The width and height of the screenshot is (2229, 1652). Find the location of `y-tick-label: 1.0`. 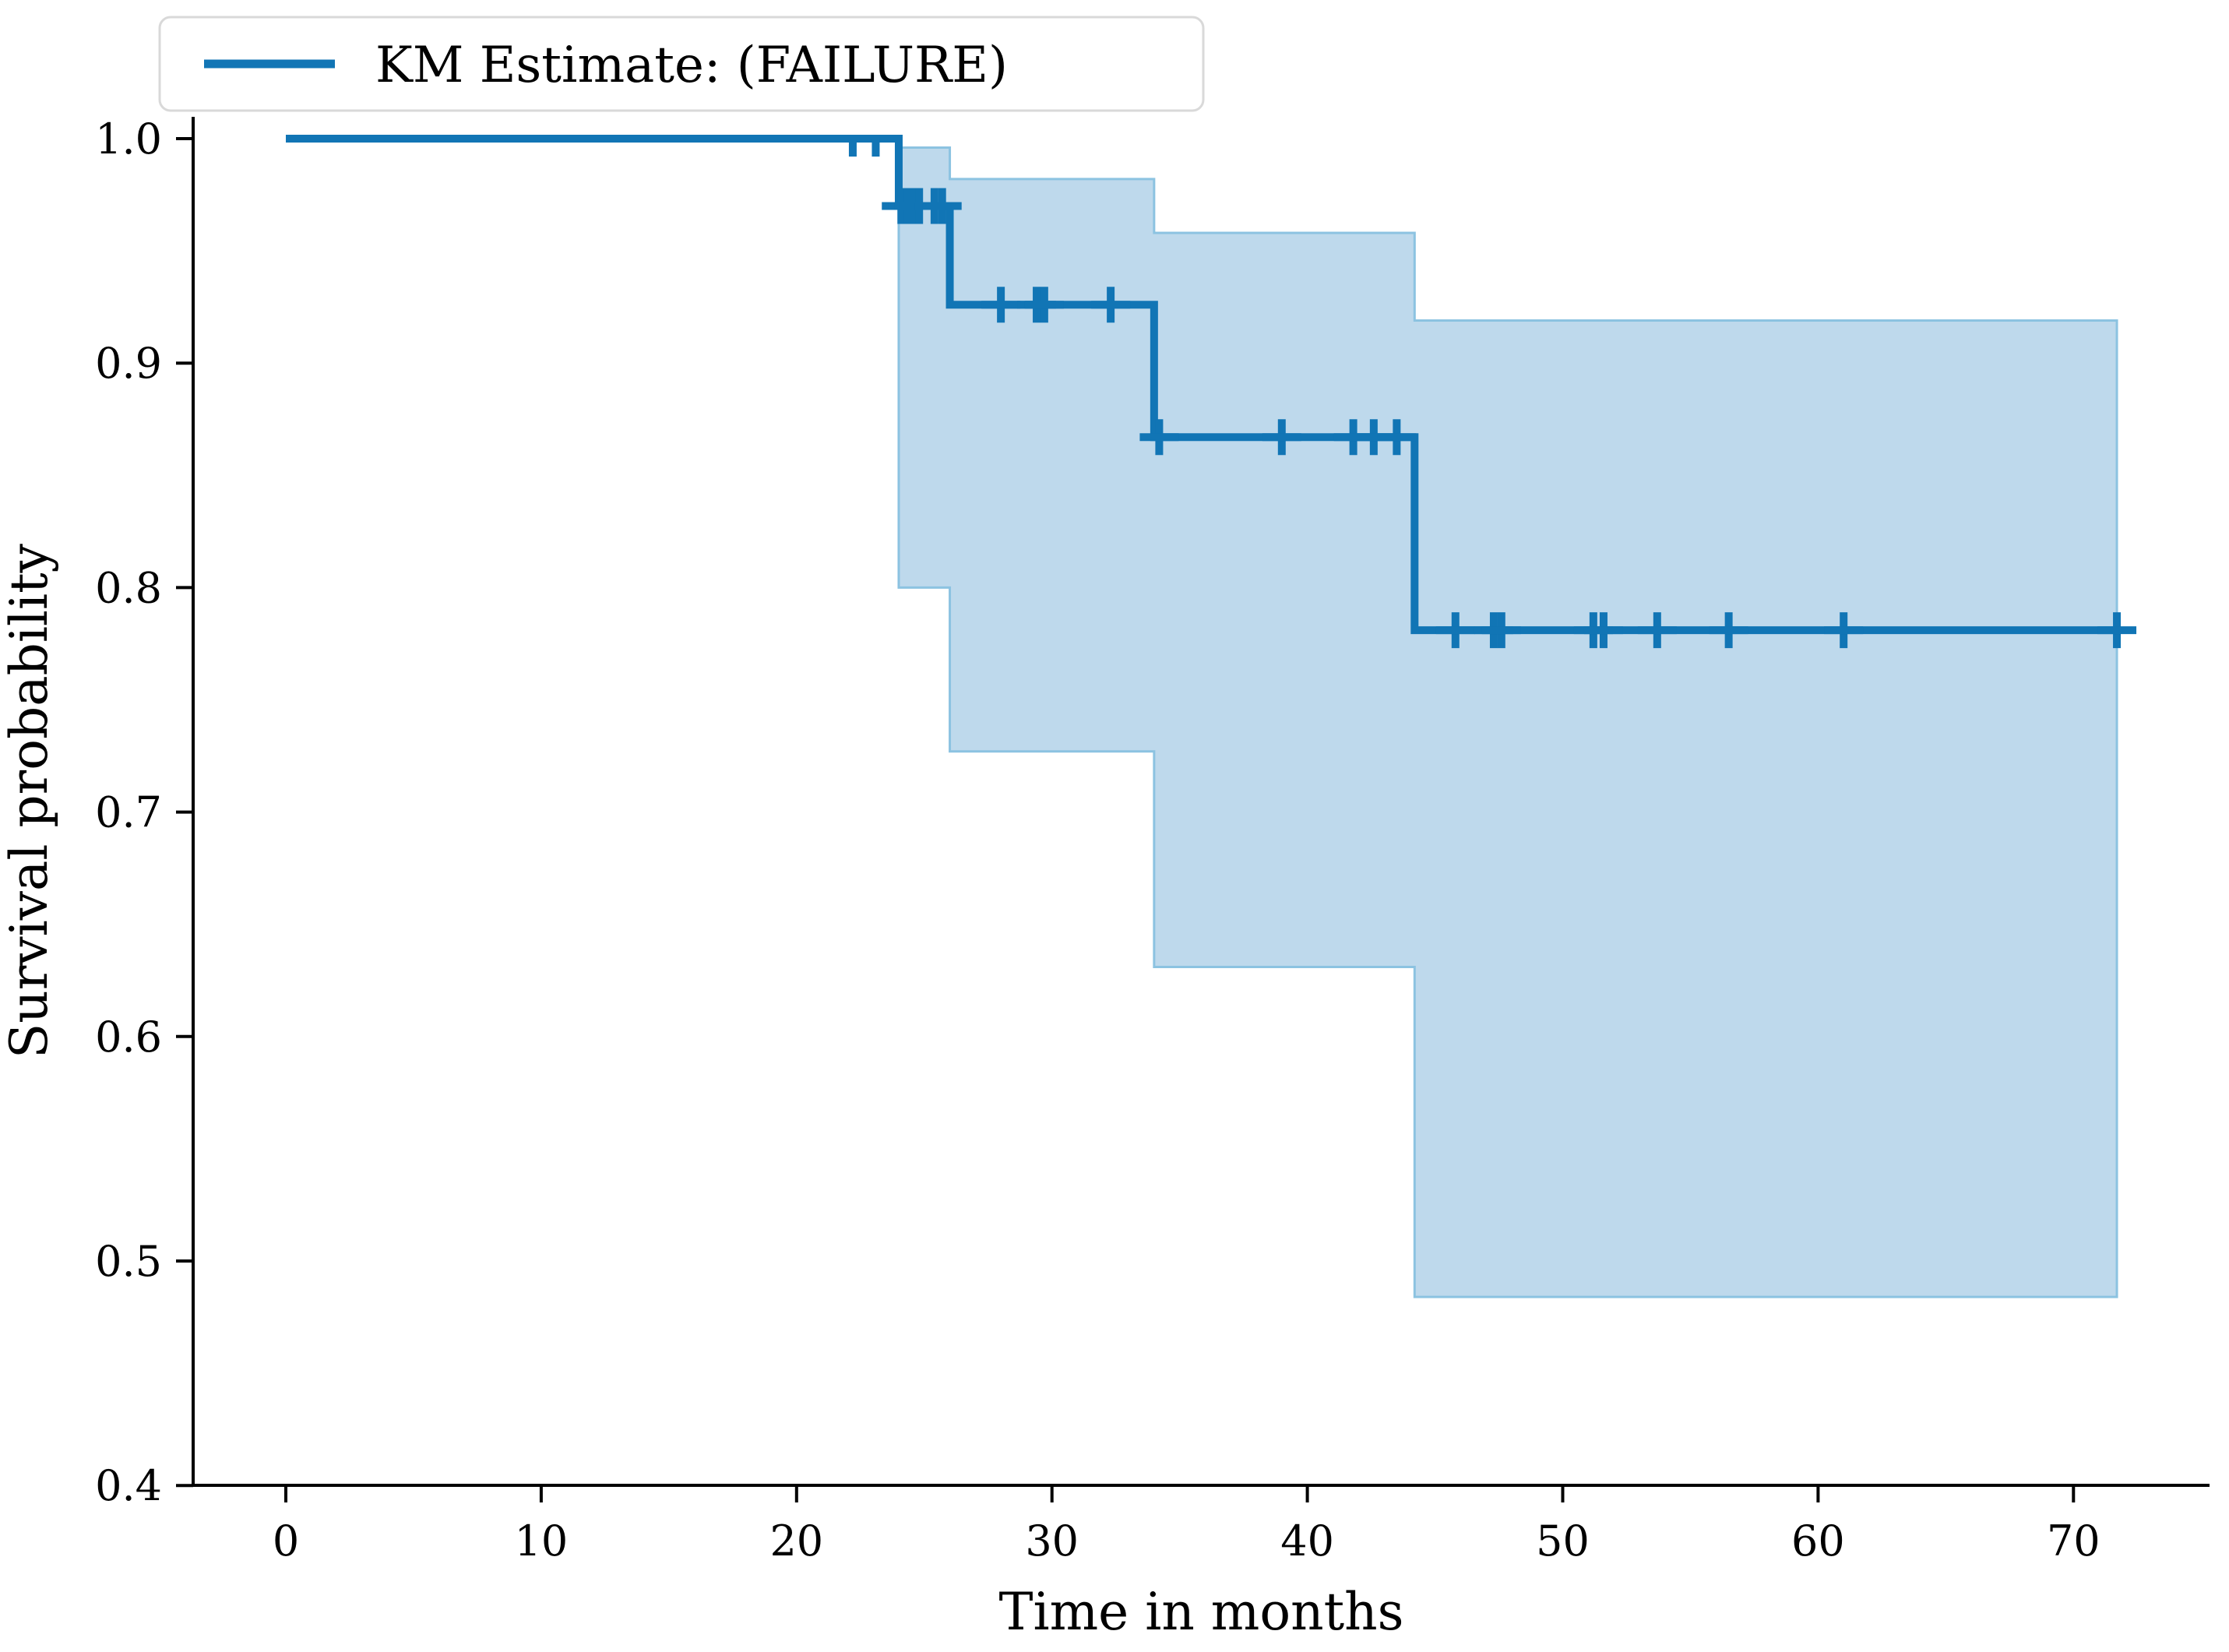

y-tick-label: 1.0 is located at coordinates (128, 139).